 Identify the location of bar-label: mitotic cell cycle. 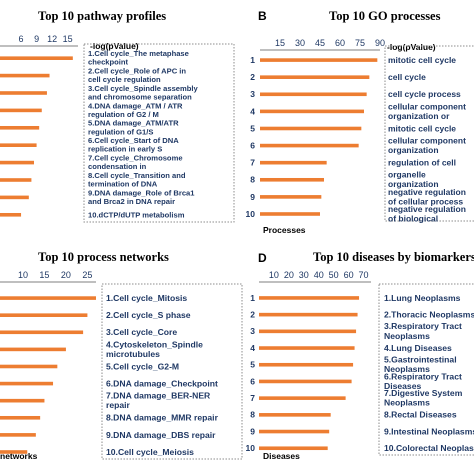
(422, 128).